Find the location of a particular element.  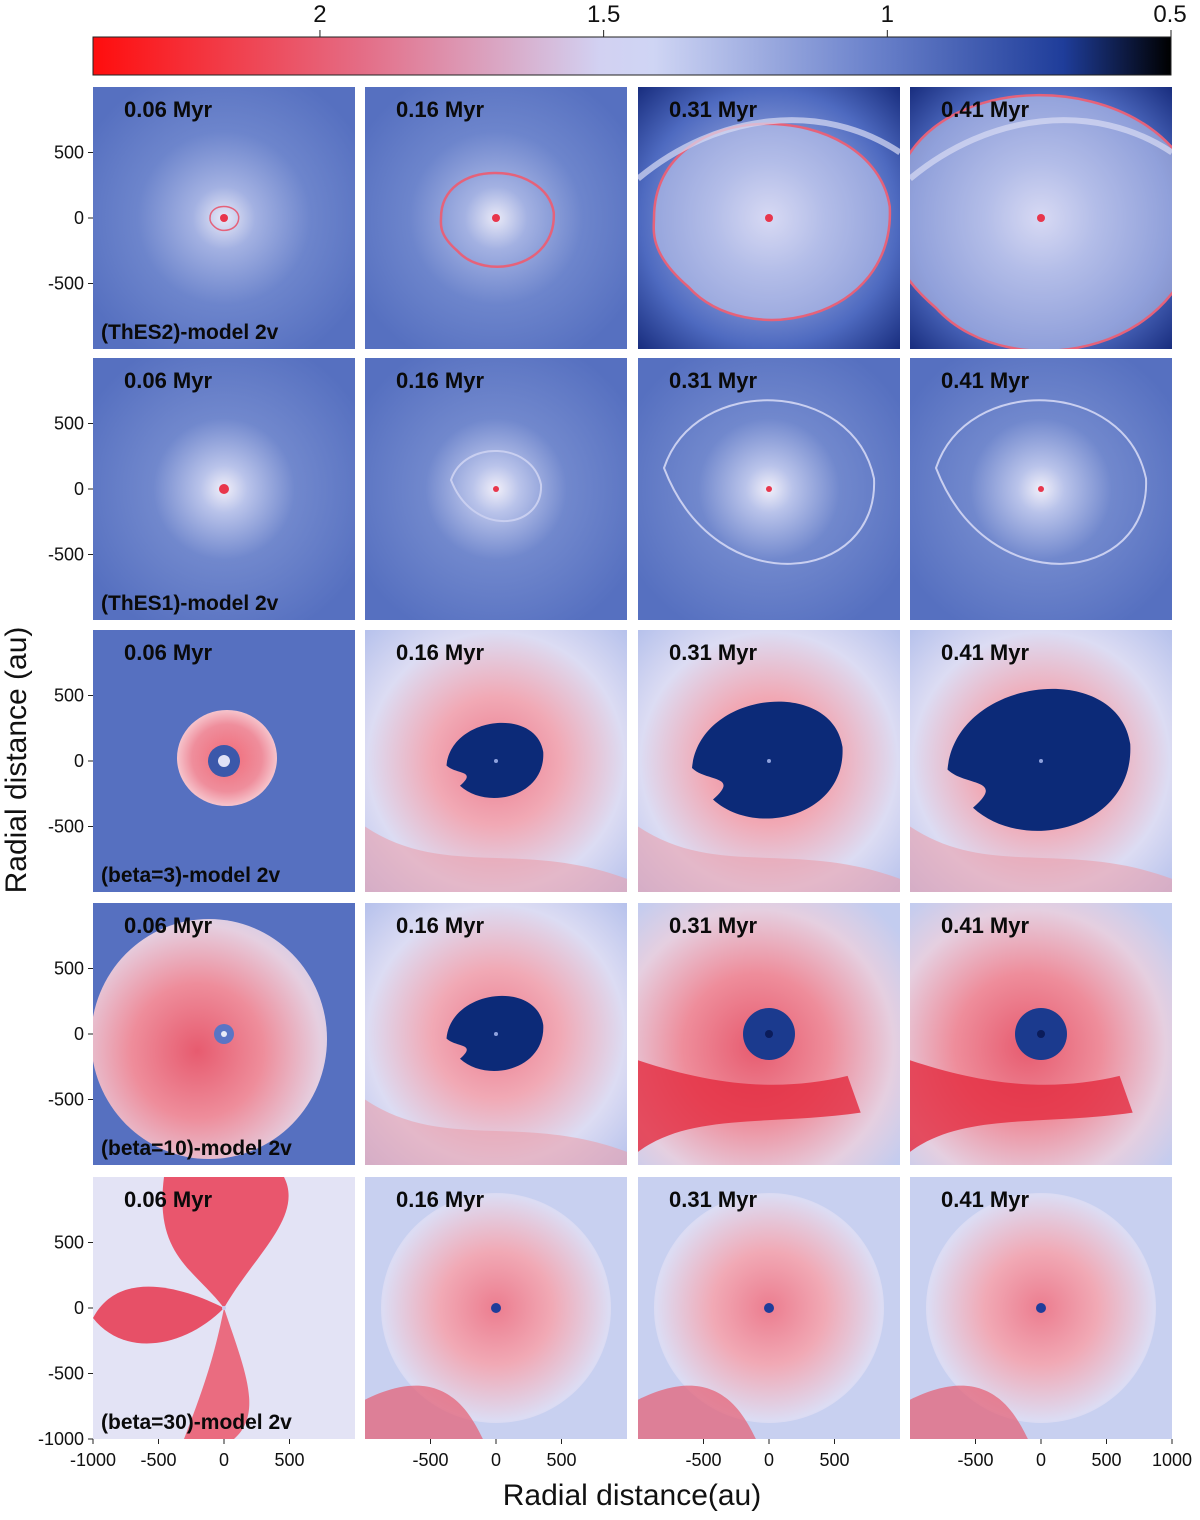

model-label: (beta=10)-model 2v is located at coordinates (196, 1148).